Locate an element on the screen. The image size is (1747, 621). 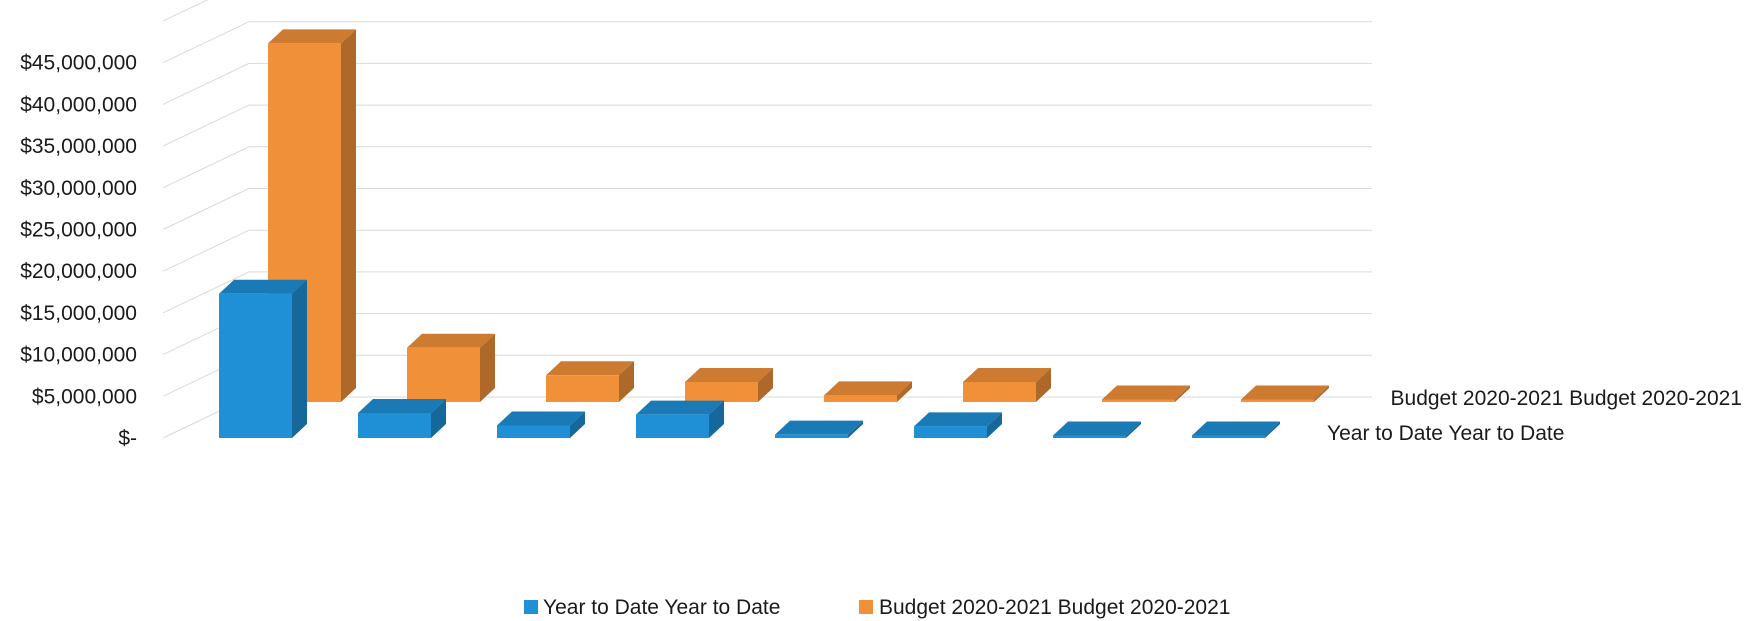
y-tick-label: $5,000,000 is located at coordinates (84, 396).